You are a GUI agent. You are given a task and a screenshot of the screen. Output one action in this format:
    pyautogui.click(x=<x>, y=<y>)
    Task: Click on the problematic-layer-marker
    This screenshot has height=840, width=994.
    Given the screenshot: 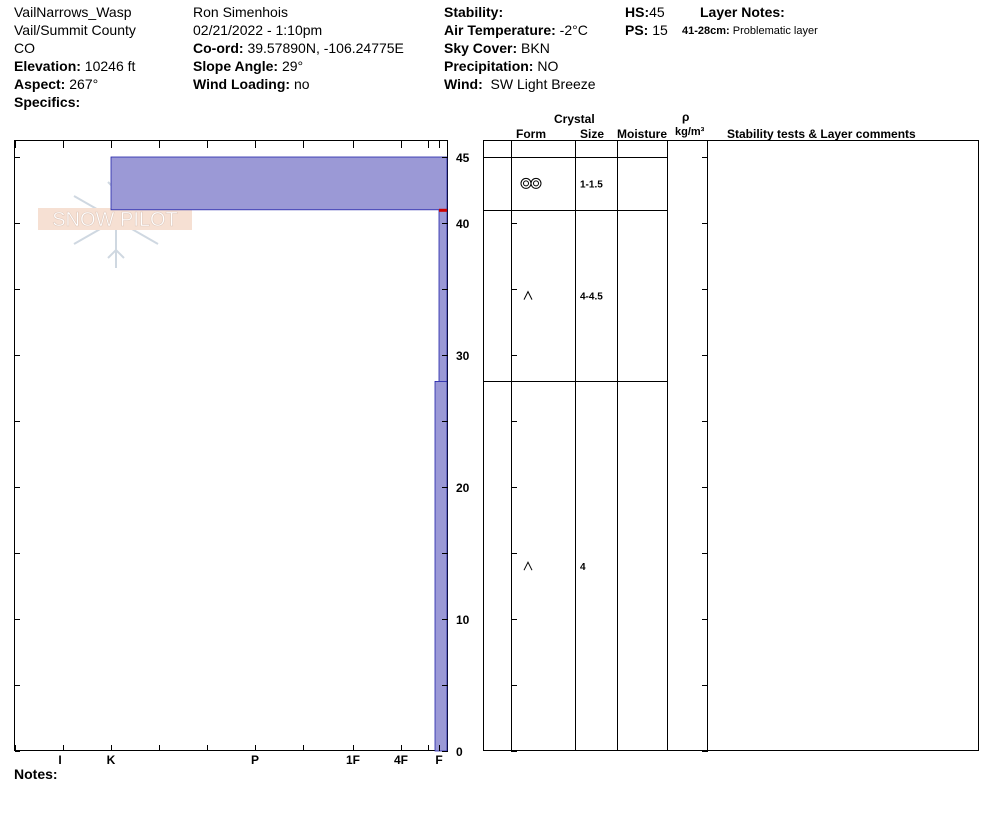 What is the action you would take?
    pyautogui.click(x=443, y=210)
    